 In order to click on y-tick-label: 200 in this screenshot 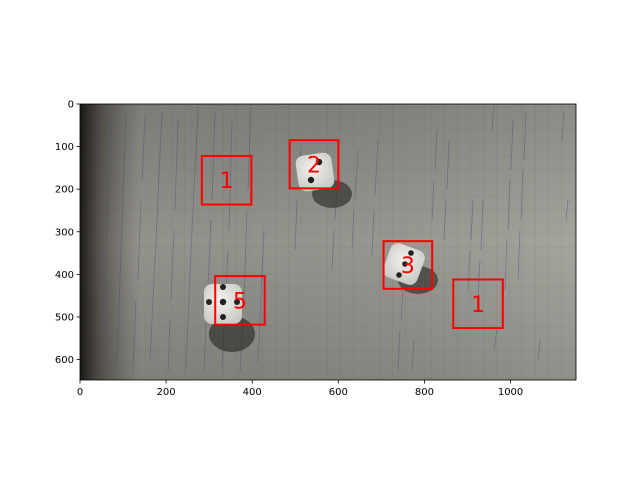, I will do `click(64, 190)`.